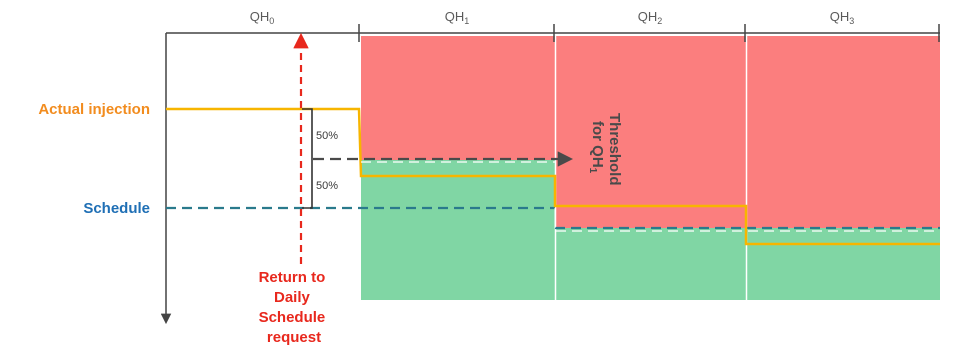  I want to click on return-request-label: Return to Daily Schedule request, so click(294, 307).